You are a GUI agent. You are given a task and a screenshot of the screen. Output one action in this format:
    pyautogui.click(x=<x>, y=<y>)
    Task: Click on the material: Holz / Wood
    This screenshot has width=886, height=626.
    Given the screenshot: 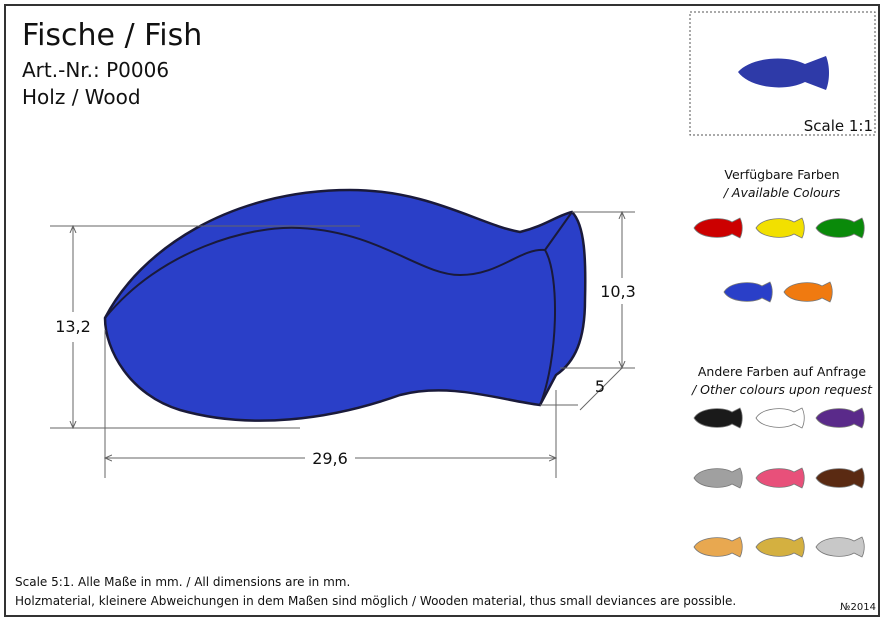 What is the action you would take?
    pyautogui.click(x=81, y=97)
    